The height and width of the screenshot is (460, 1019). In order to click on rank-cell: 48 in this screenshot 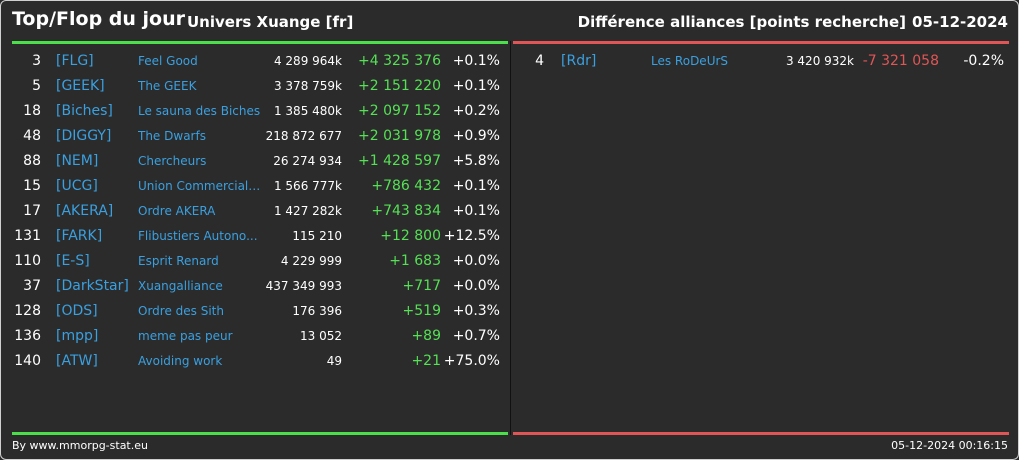, I will do `click(32, 136)`.